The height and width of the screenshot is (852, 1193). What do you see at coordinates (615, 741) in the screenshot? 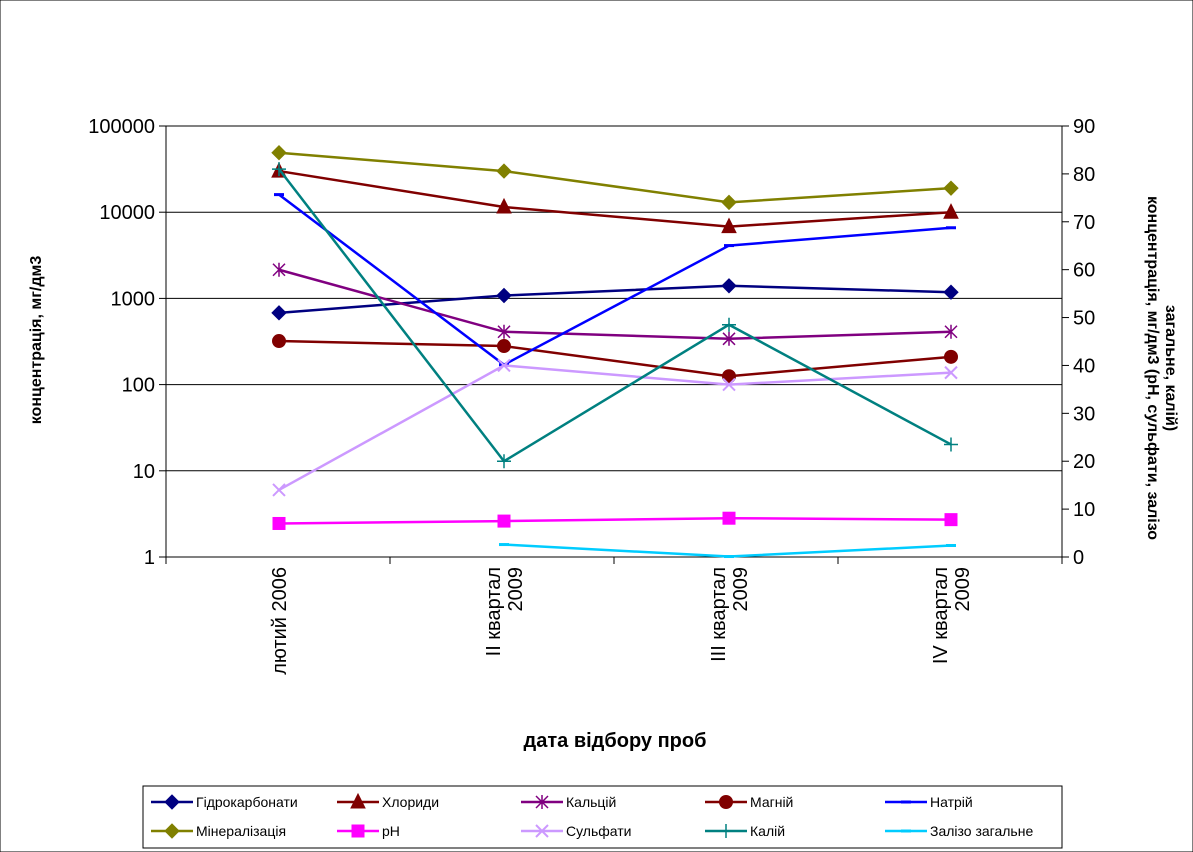
I see `x-axis-title: дата відбору проб` at bounding box center [615, 741].